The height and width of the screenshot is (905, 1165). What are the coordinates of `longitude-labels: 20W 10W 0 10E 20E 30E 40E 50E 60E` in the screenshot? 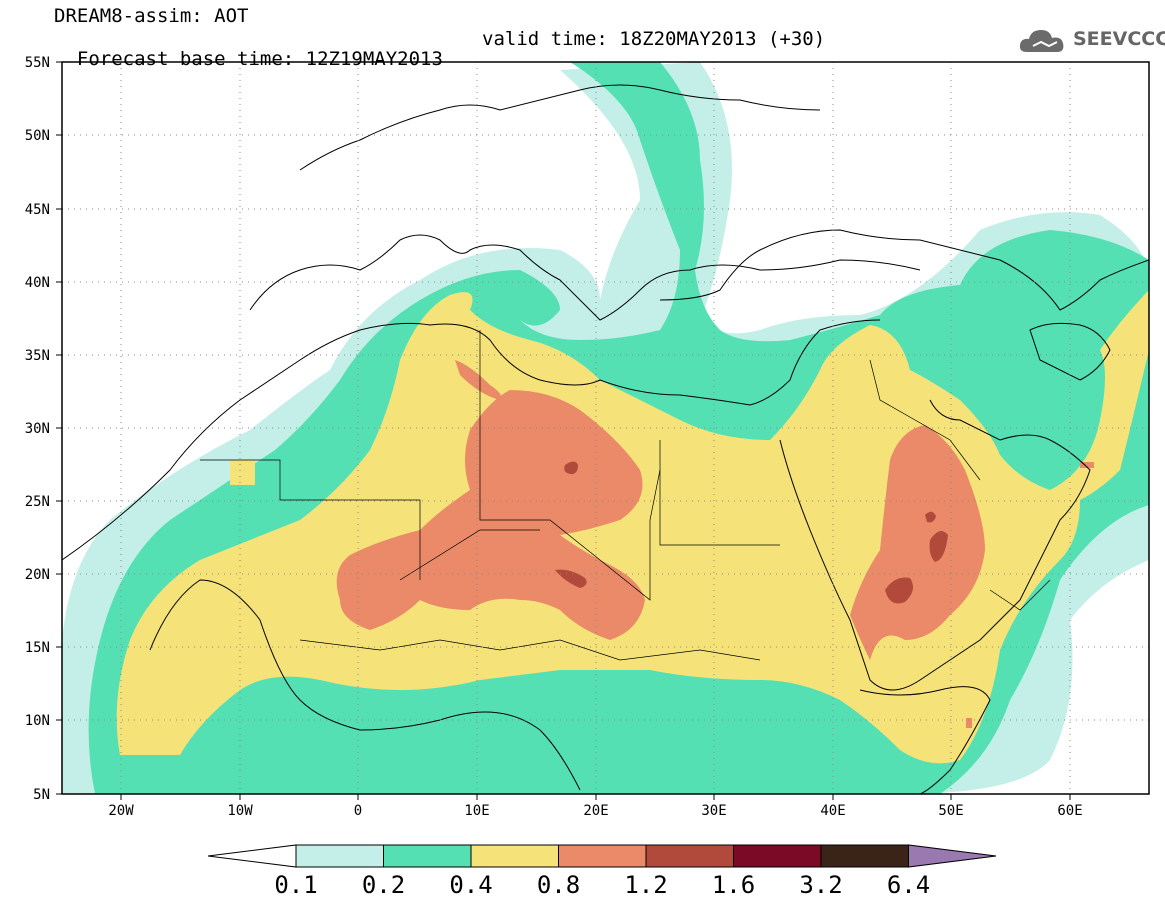 It's located at (595, 811).